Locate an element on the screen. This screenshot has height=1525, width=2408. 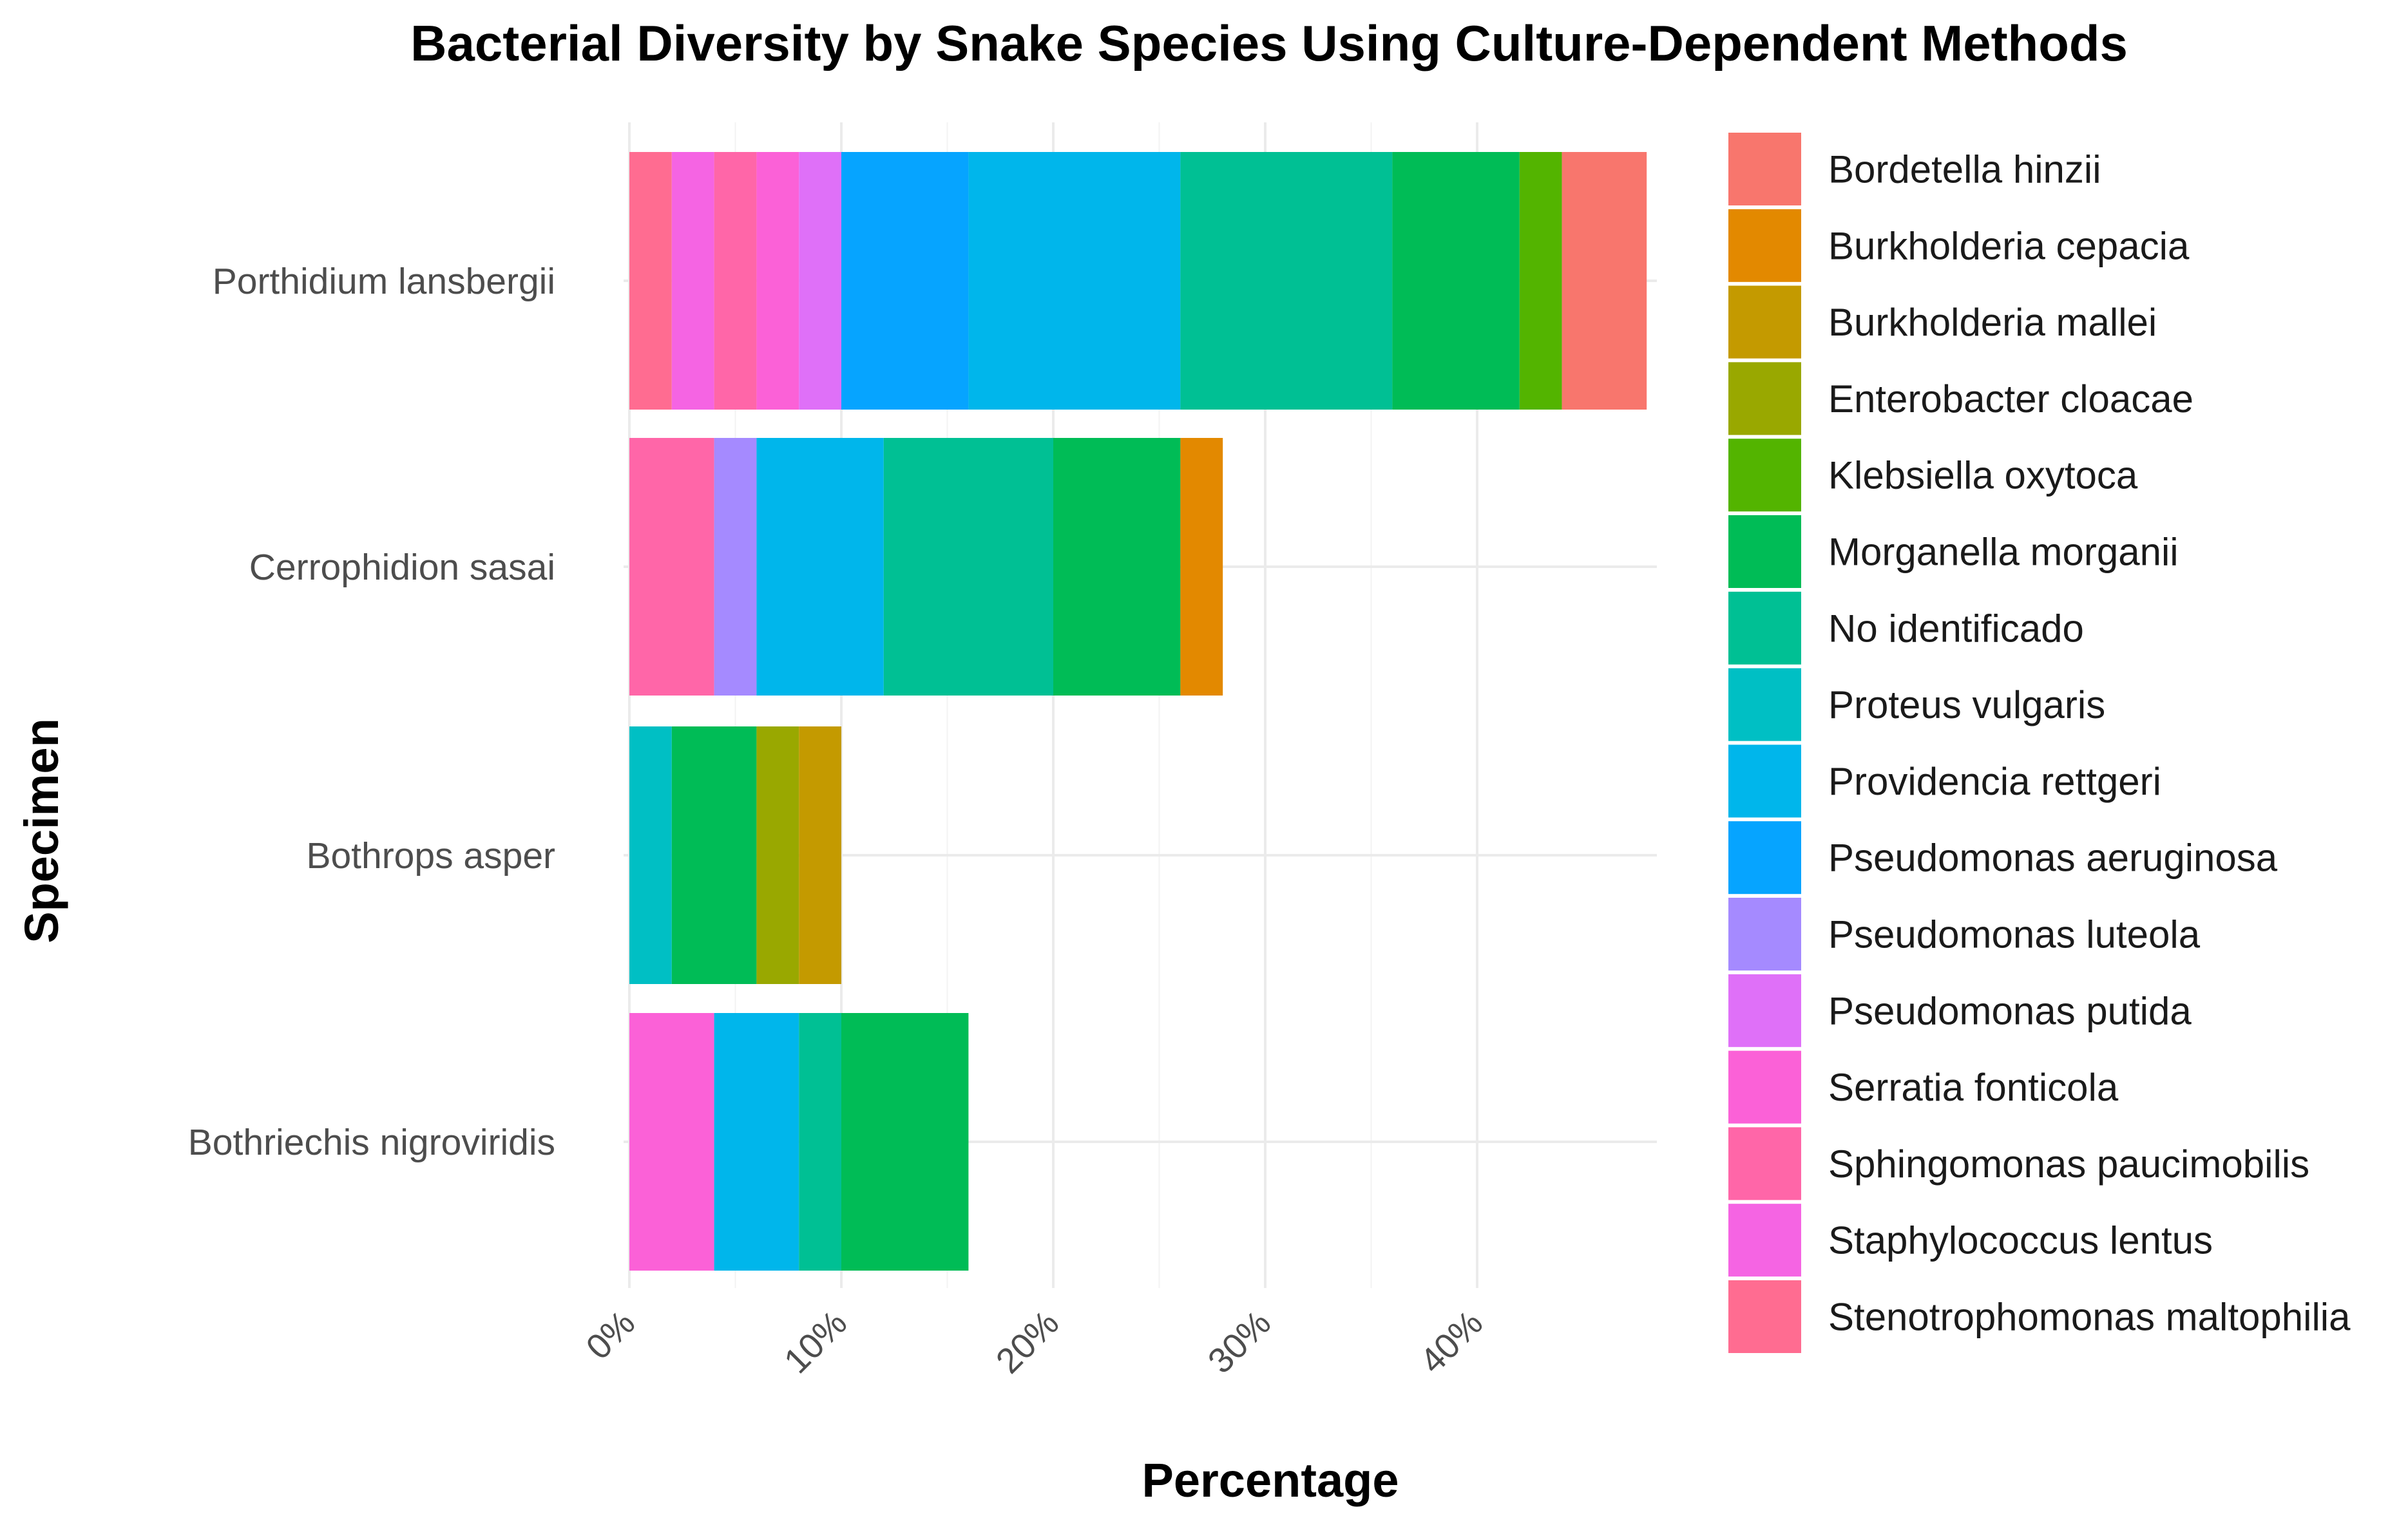
x-tick-label: 30% is located at coordinates (1240, 1342).